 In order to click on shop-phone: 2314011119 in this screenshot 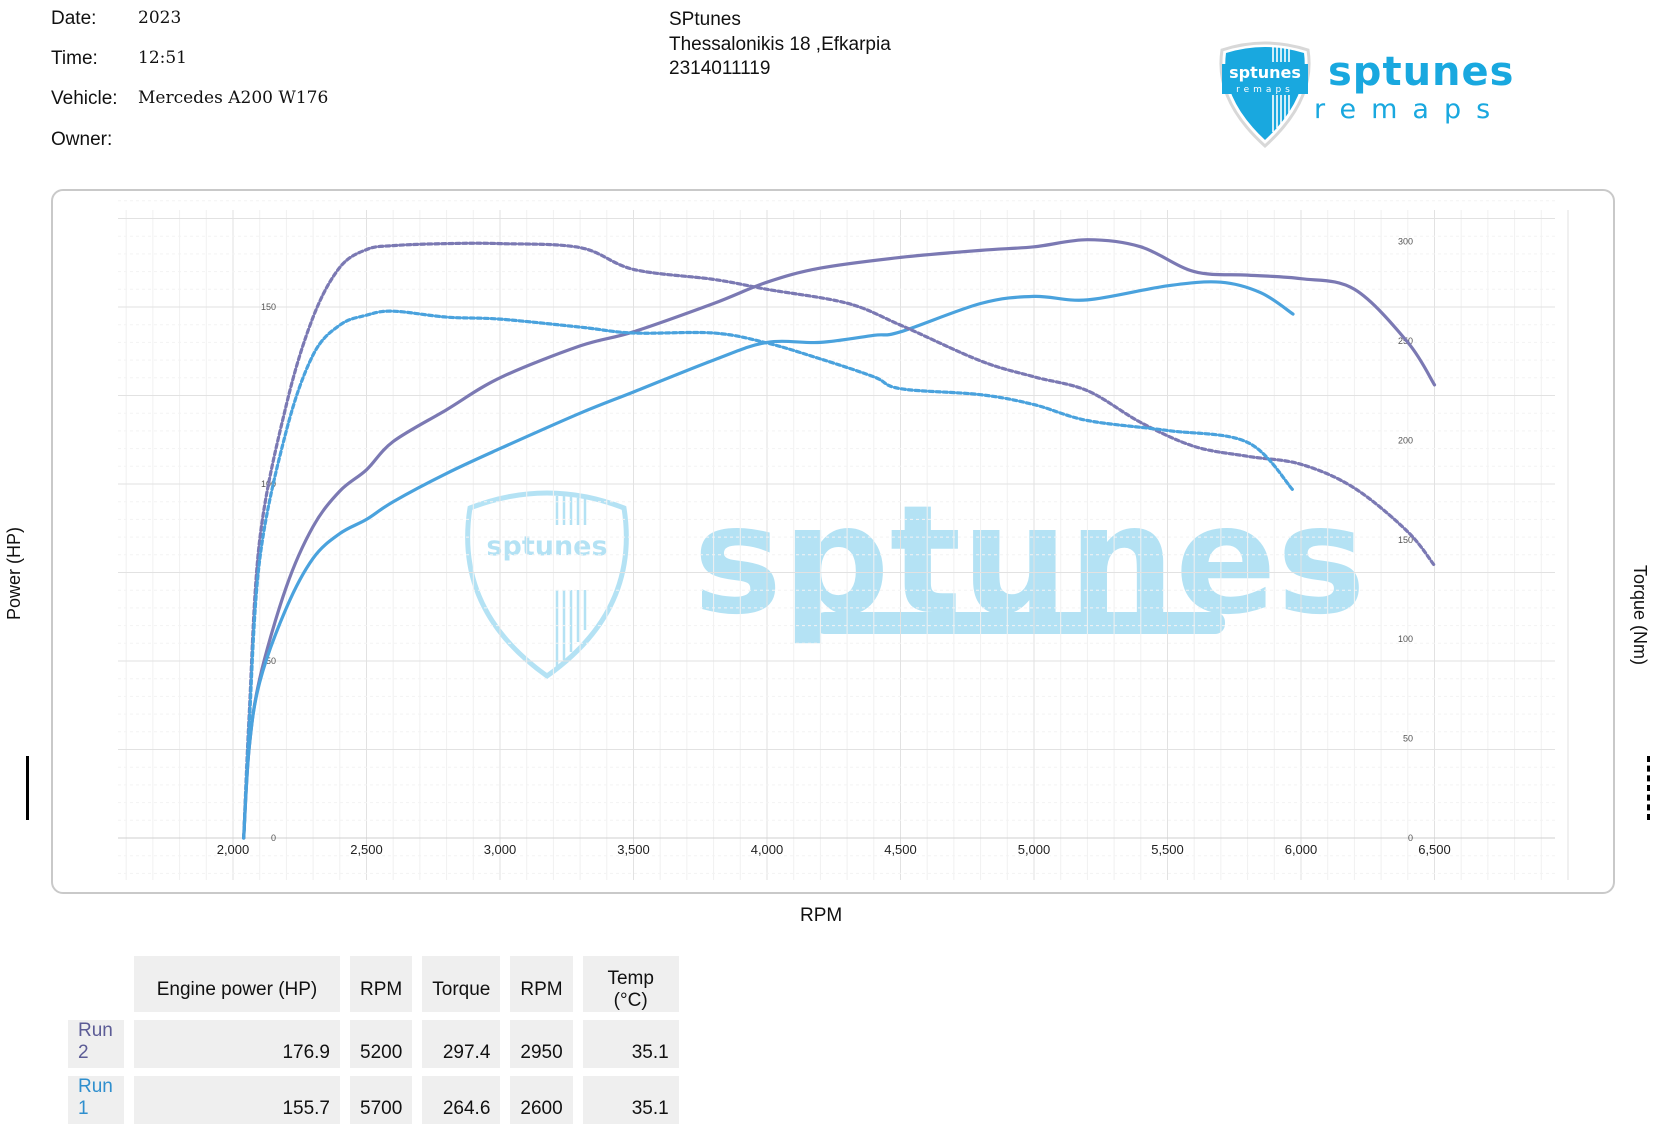, I will do `click(720, 68)`.